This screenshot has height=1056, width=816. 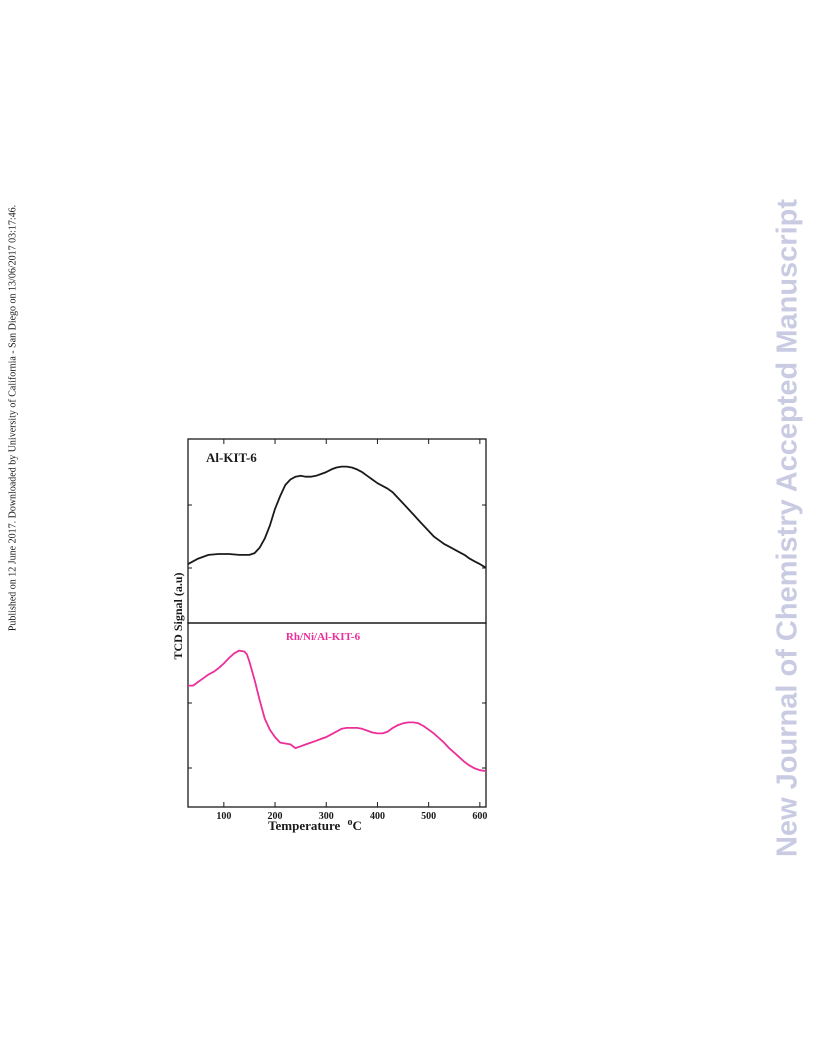 I want to click on panel-title-al-kit-6: Al-KIT-6, so click(x=231, y=457).